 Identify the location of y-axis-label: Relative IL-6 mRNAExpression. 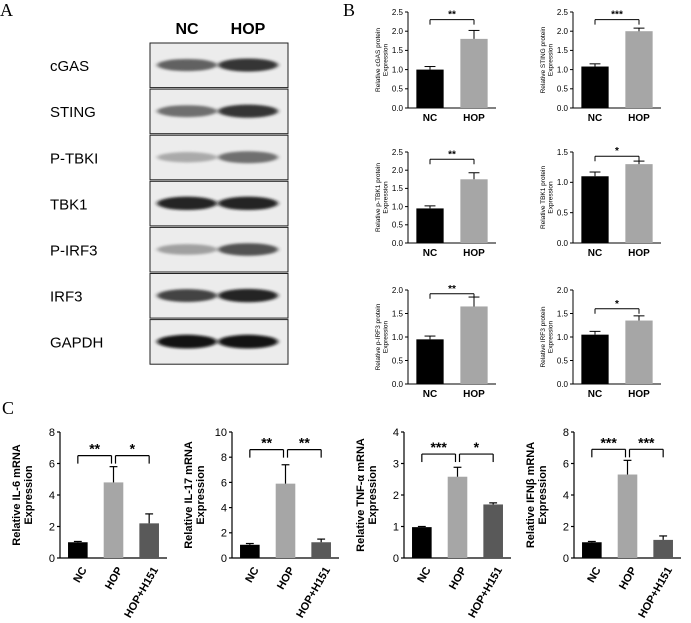
(23, 495).